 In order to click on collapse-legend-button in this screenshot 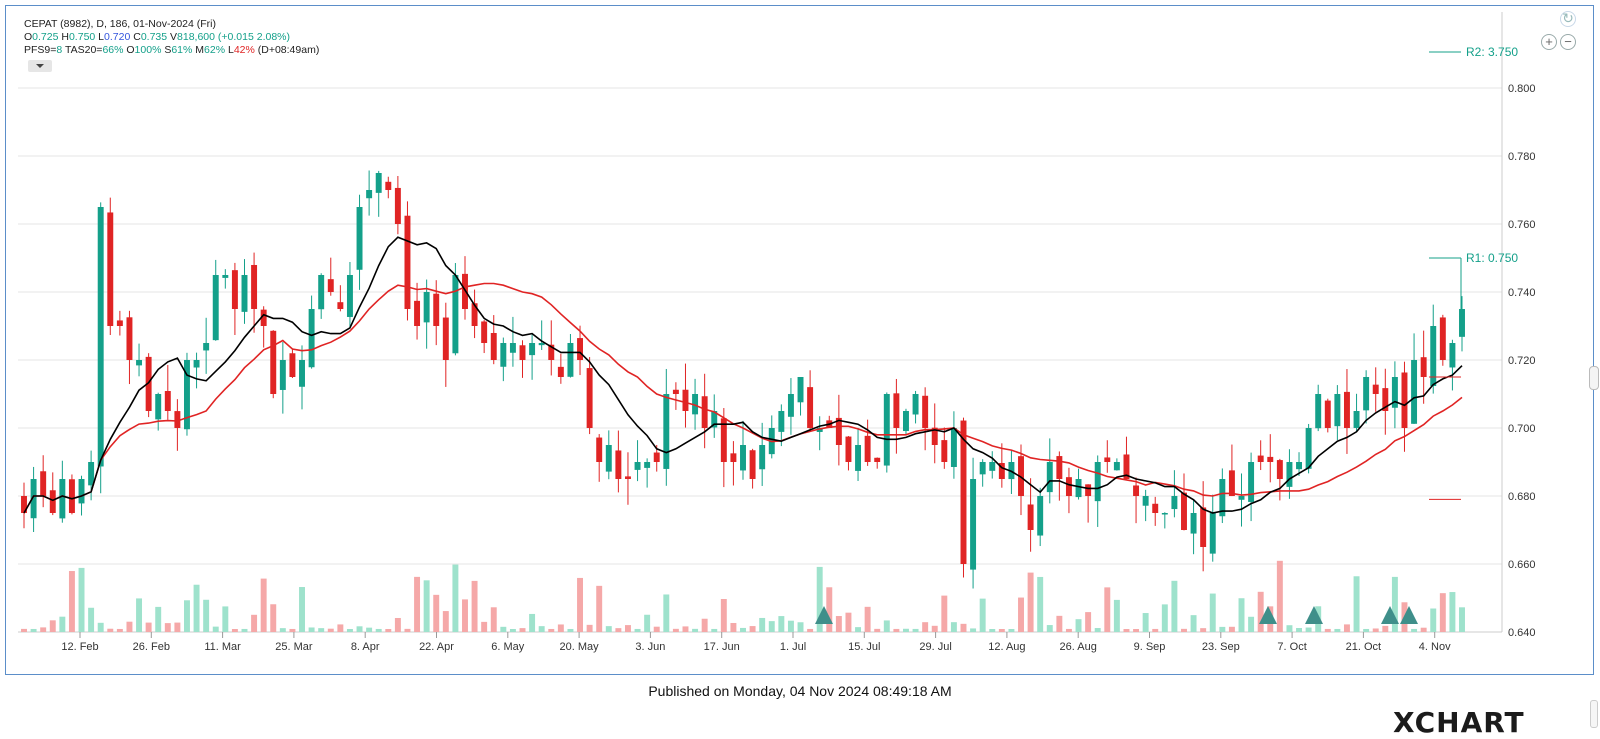, I will do `click(40, 66)`.